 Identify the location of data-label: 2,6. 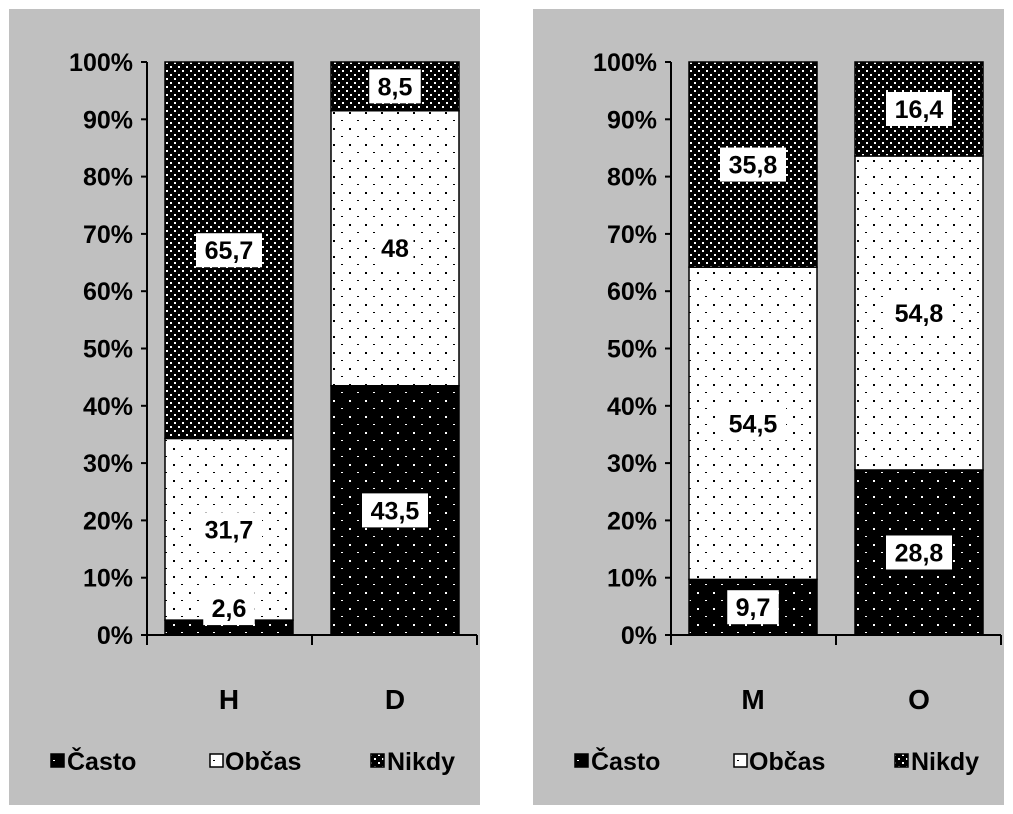
(229, 609).